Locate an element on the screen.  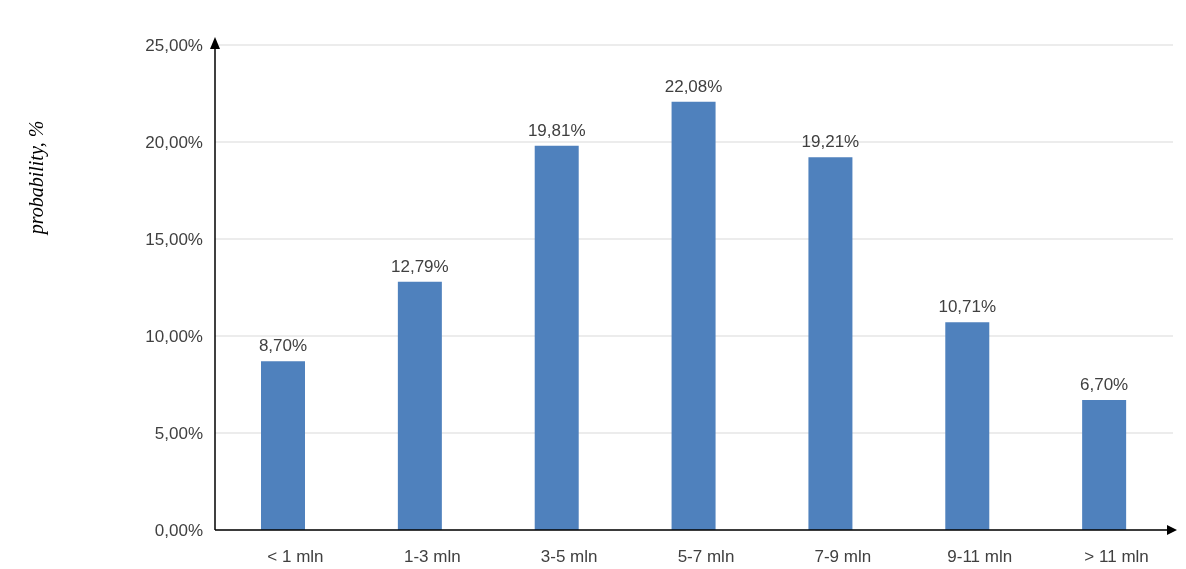
y-tick-label: 0,00% is located at coordinates (178, 531).